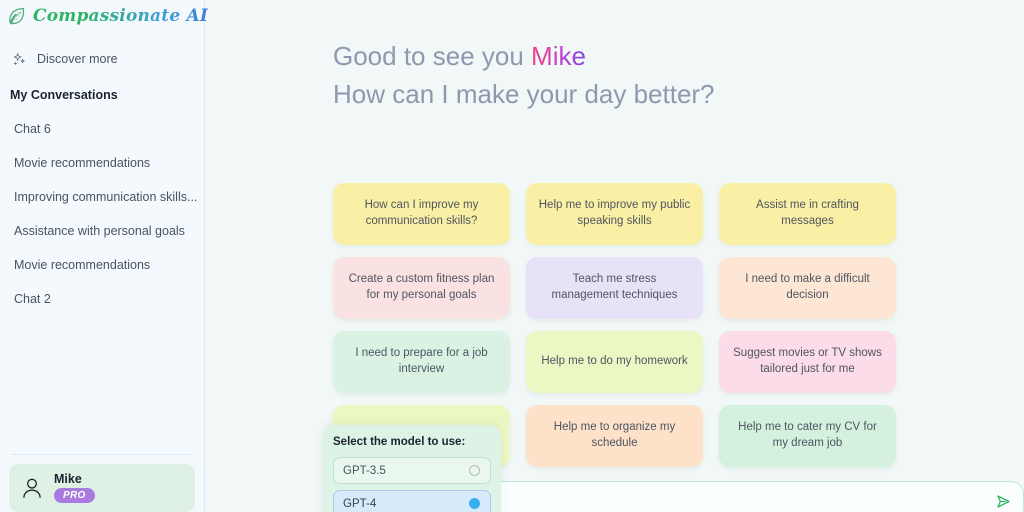  Describe the element at coordinates (524, 93) in the screenshot. I see `greeting-line-2: How can I make your day better?` at that location.